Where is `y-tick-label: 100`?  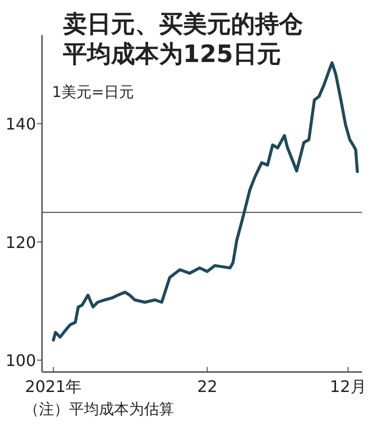 y-tick-label: 100 is located at coordinates (20, 360).